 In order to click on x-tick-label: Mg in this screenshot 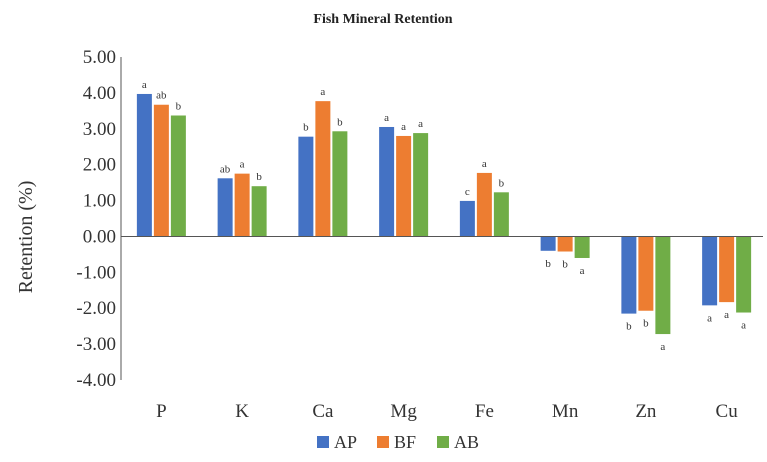, I will do `click(403, 411)`.